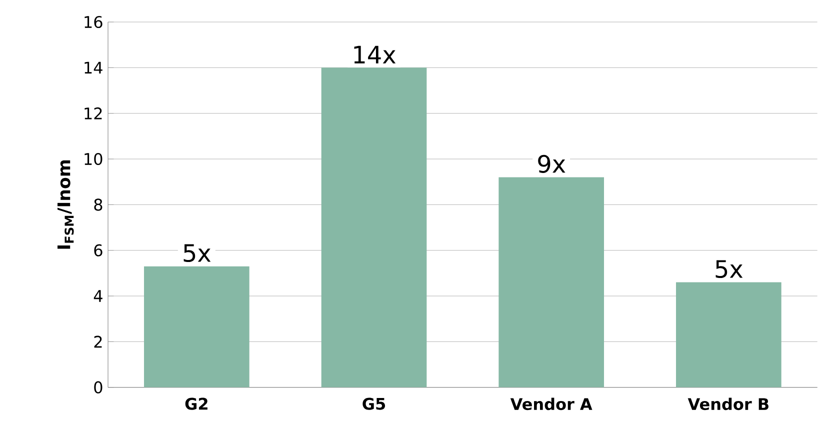  I want to click on y-tick-label: 16, so click(93, 22).